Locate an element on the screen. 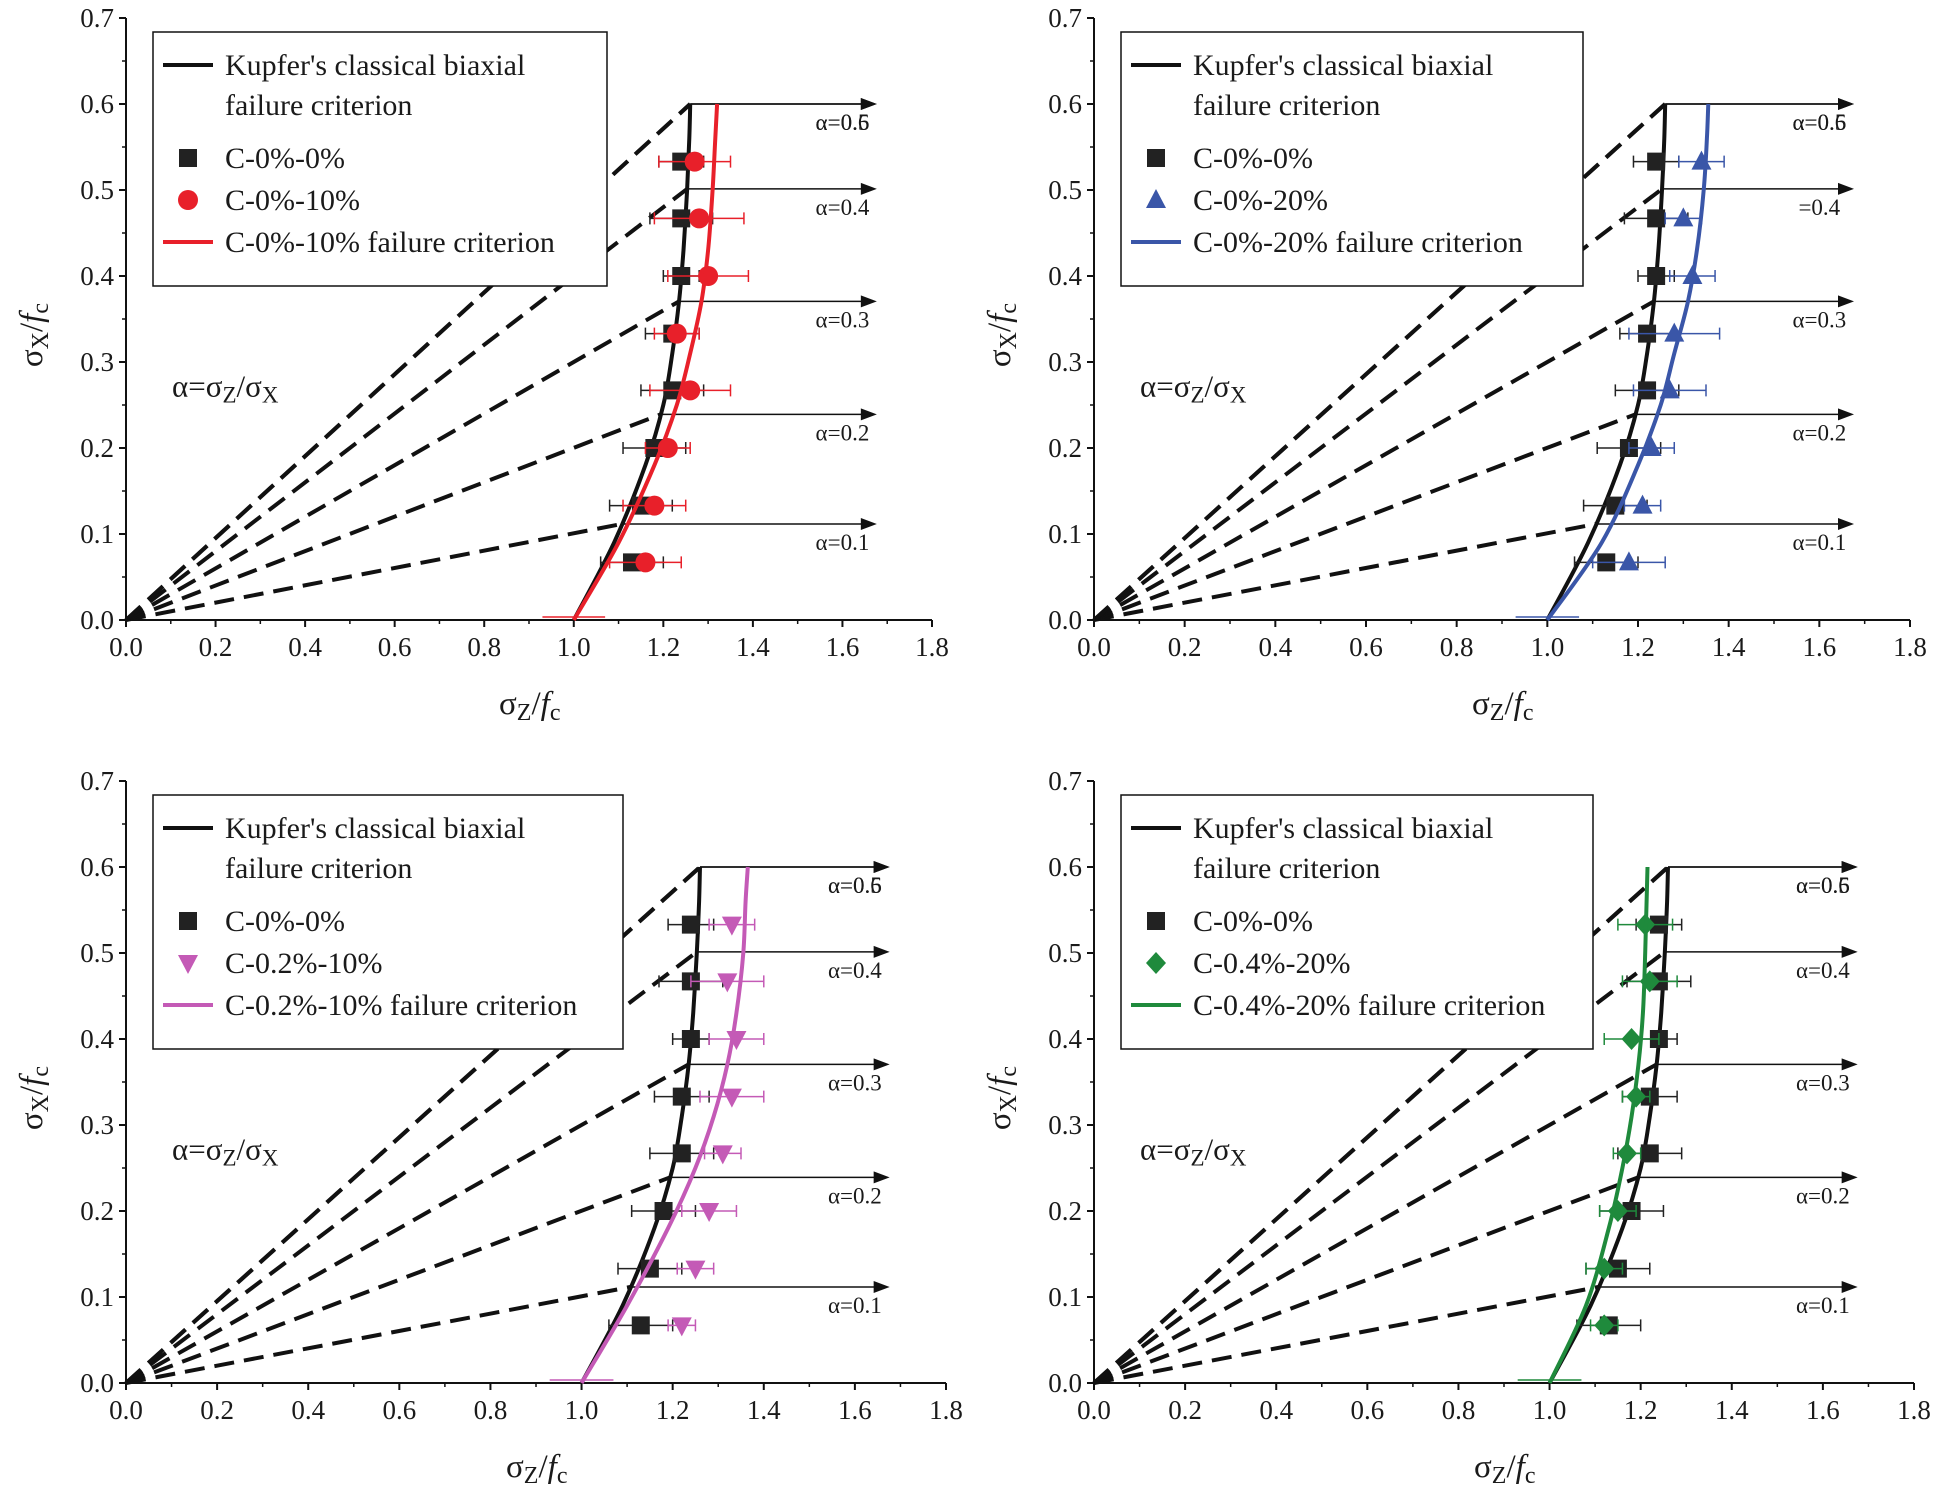  x-tick-label: 1.2 is located at coordinates (663, 647).